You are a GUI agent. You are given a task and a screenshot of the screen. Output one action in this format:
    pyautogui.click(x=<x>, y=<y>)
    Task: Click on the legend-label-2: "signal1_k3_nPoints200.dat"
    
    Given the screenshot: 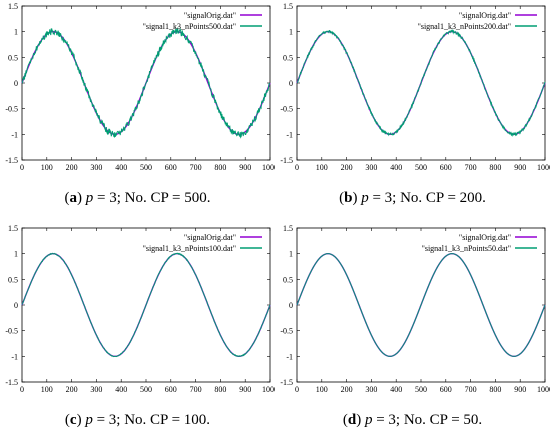 What is the action you would take?
    pyautogui.click(x=464, y=26)
    